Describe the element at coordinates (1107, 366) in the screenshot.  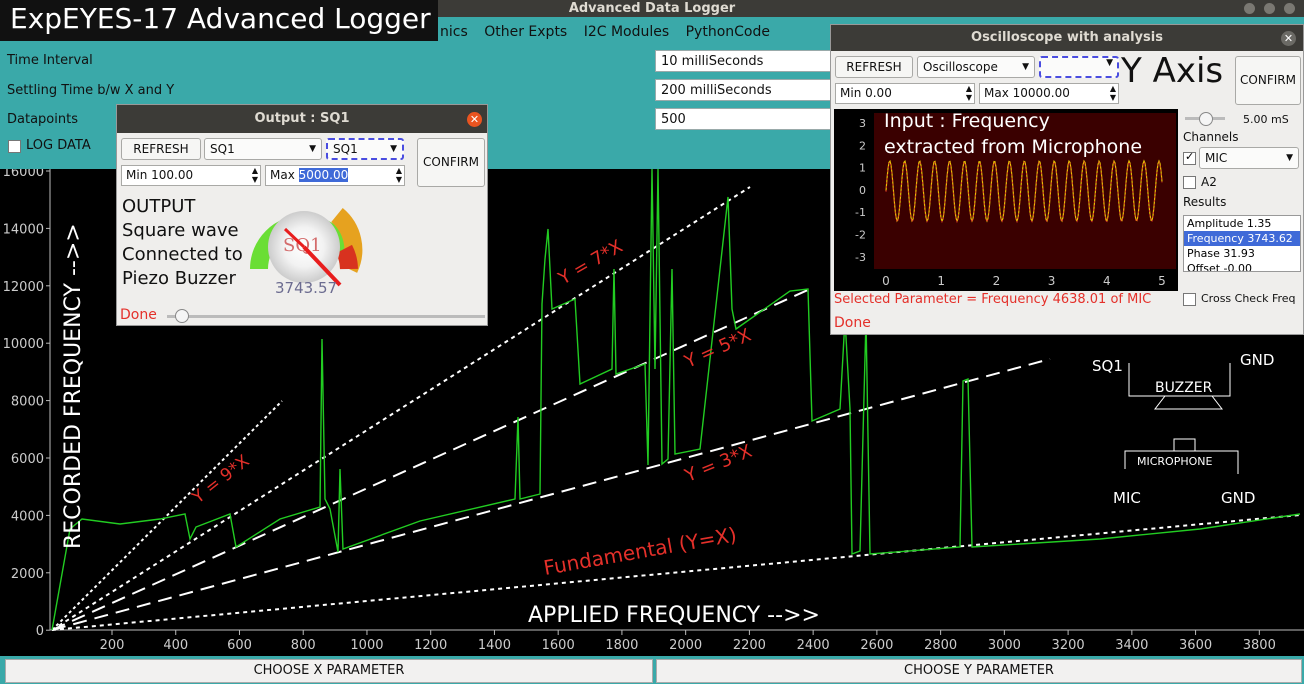
I see `circuit-sq1-label: SQ1` at that location.